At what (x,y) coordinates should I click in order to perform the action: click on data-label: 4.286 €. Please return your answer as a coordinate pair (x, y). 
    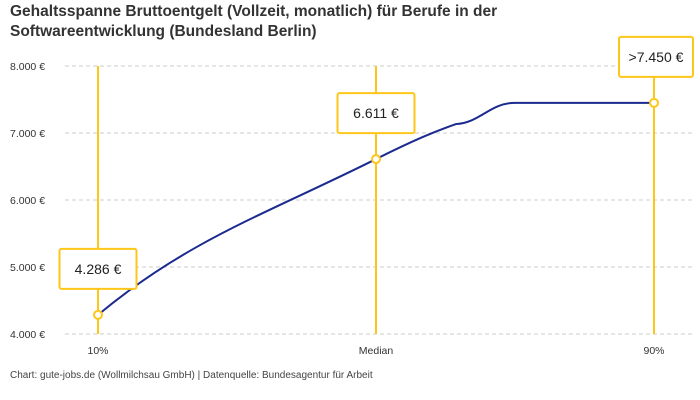
    Looking at the image, I should click on (98, 269).